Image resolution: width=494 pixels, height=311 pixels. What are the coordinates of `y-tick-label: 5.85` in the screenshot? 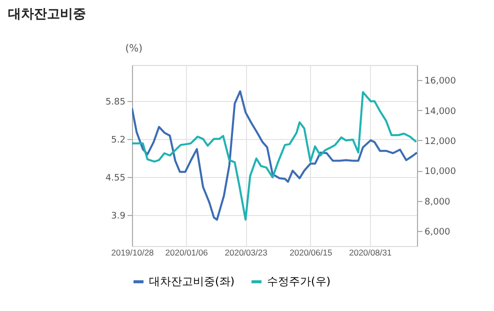 It's located at (115, 103).